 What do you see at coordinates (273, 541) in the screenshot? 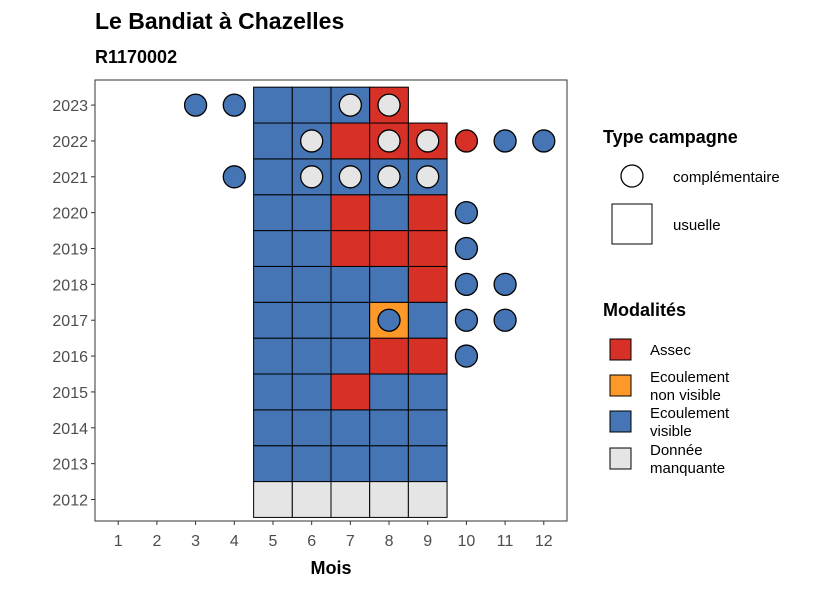
I see `x-tick-label-5: 5` at bounding box center [273, 541].